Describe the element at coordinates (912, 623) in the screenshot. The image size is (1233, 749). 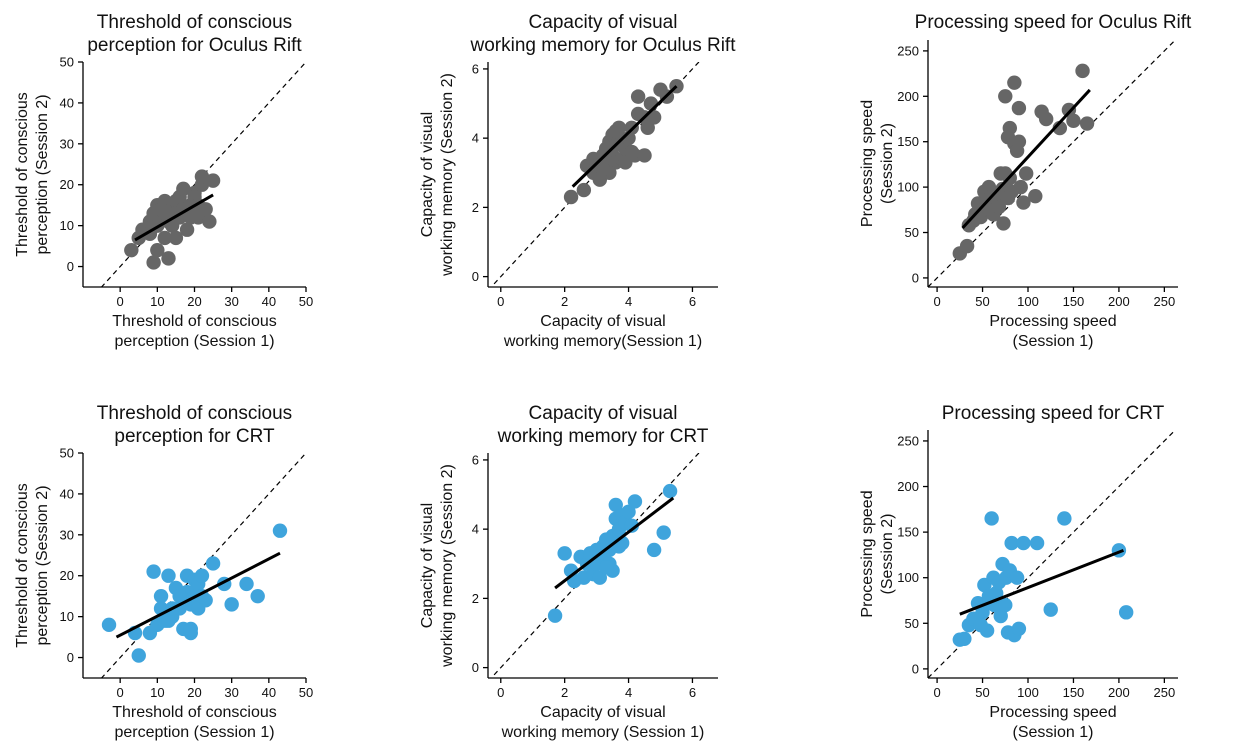
I see `y-tick-label: 50` at that location.